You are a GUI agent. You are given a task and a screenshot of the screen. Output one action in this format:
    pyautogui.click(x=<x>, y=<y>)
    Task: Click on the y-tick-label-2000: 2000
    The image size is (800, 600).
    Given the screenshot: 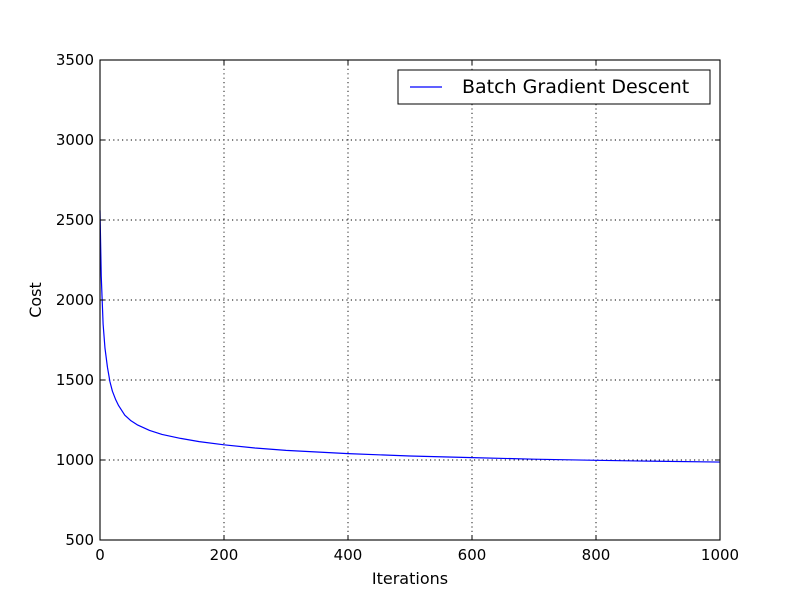 What is the action you would take?
    pyautogui.click(x=75, y=300)
    